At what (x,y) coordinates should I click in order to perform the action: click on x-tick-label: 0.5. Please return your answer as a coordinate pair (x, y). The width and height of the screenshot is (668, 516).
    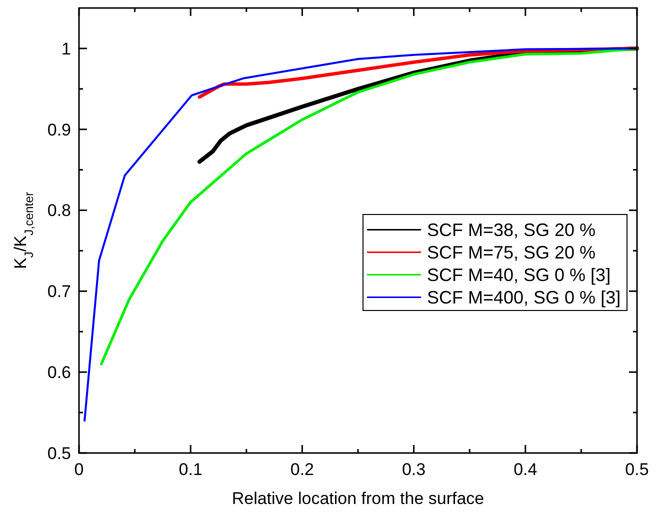
    Looking at the image, I should click on (637, 469).